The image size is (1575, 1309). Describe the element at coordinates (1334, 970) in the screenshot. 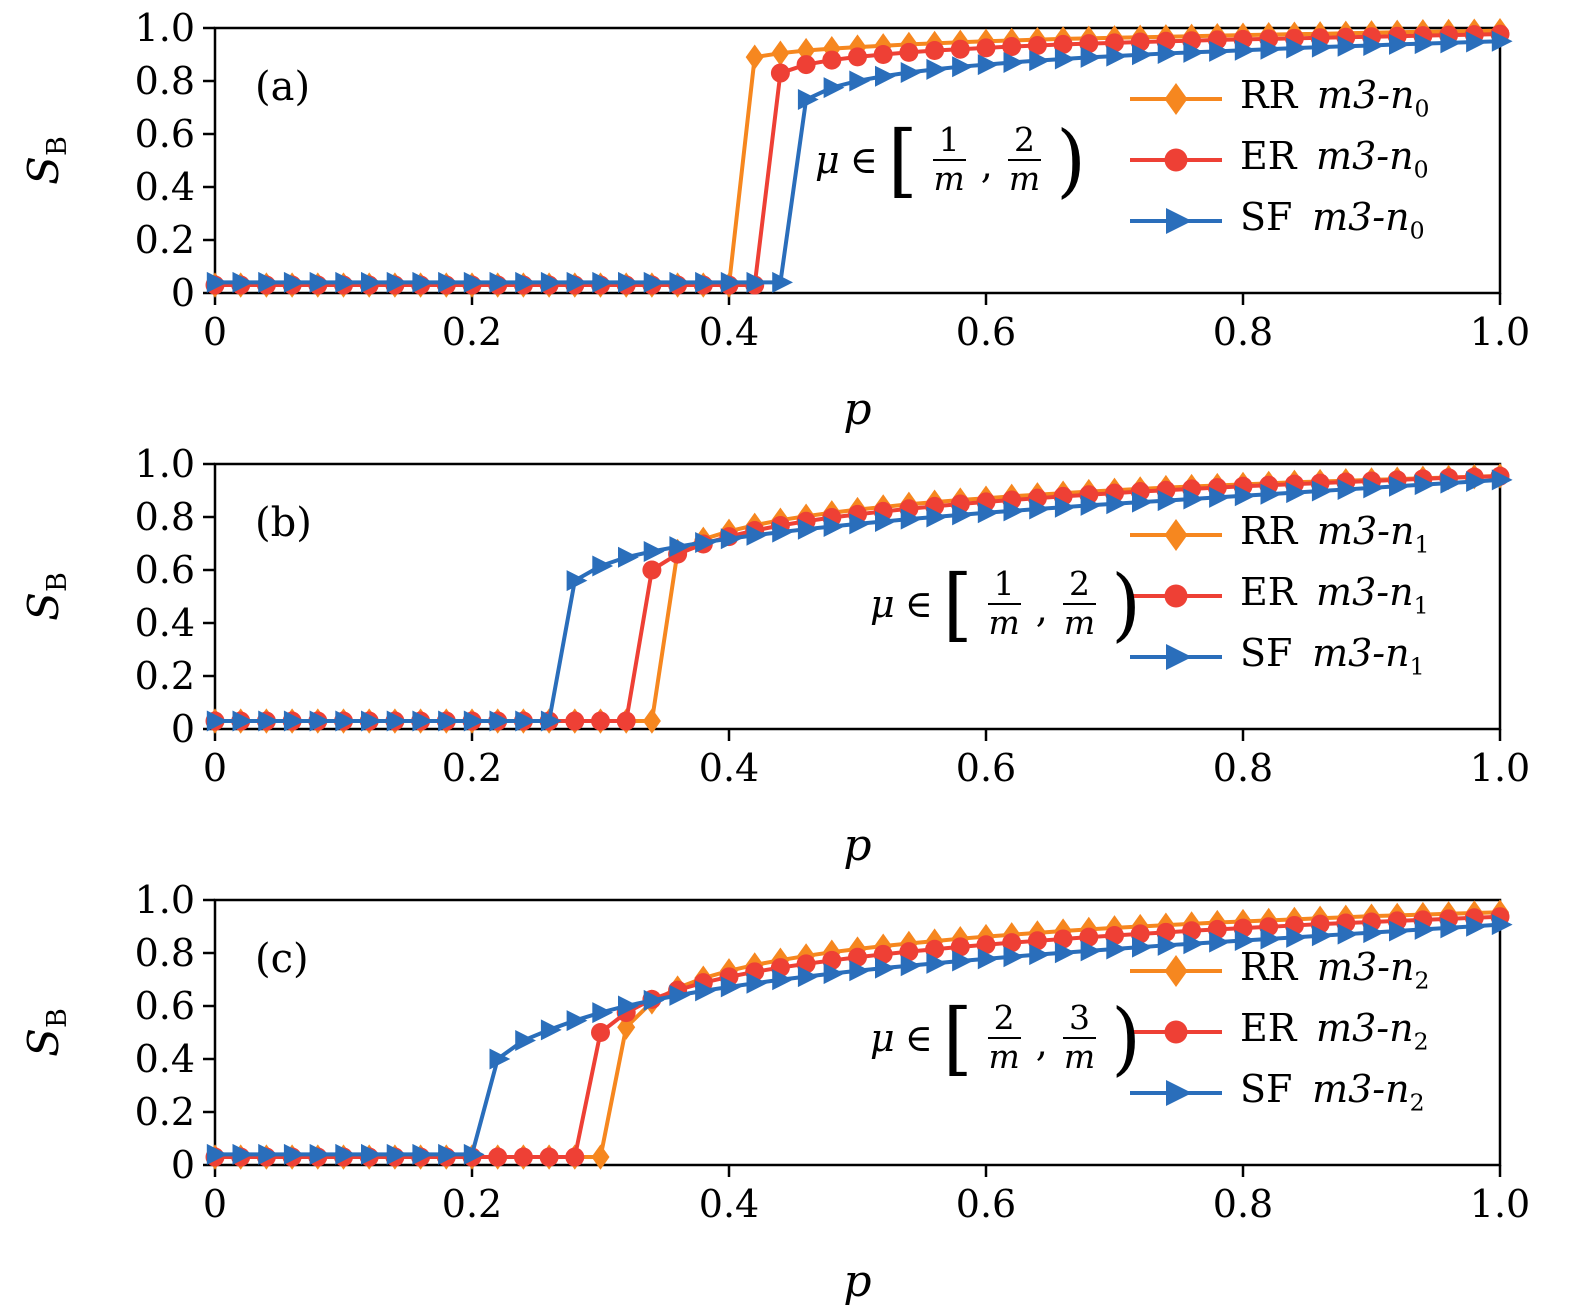

I see `legend-label: RR m3-n2` at that location.